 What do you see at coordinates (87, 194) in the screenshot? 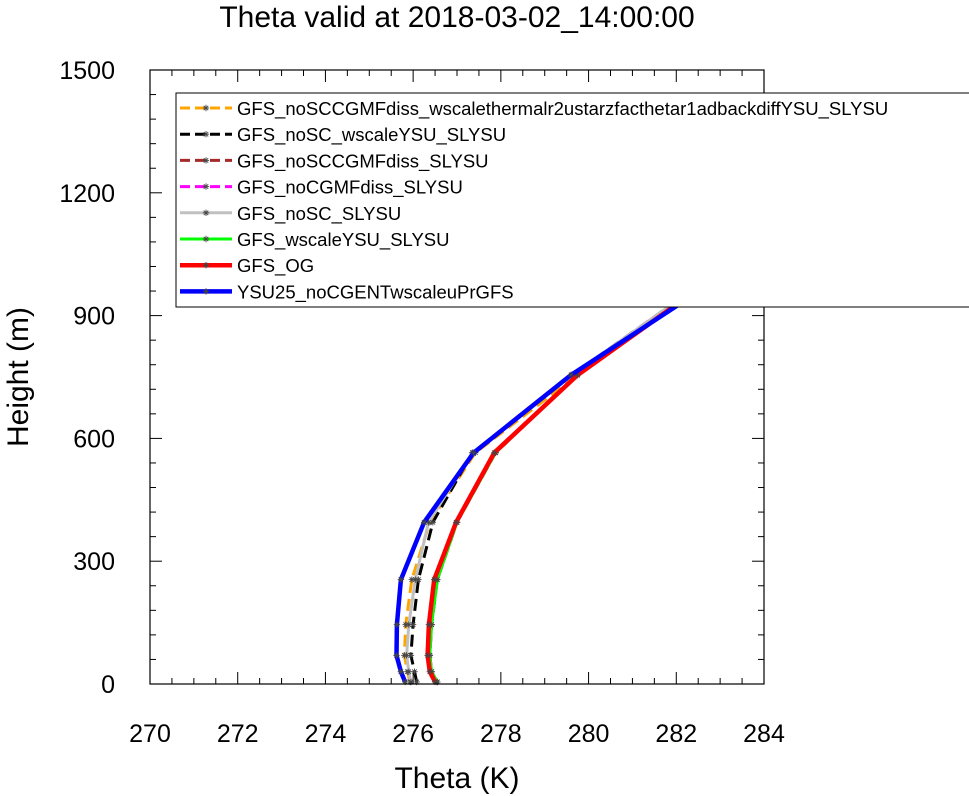
I see `y-tick-label: 1200` at bounding box center [87, 194].